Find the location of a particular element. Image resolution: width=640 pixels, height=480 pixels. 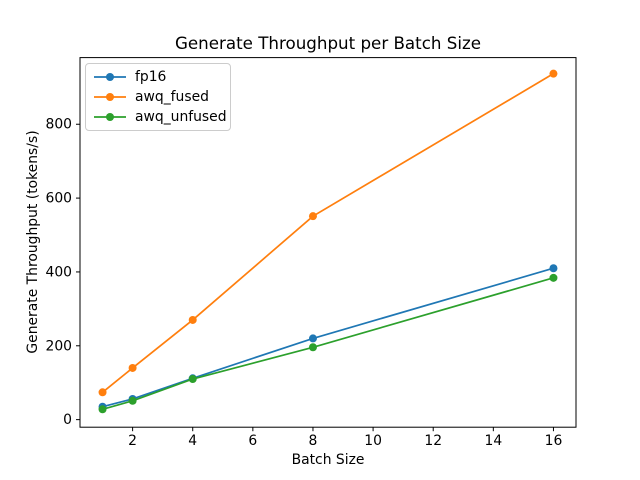

x-tick-label: 6 is located at coordinates (252, 441).